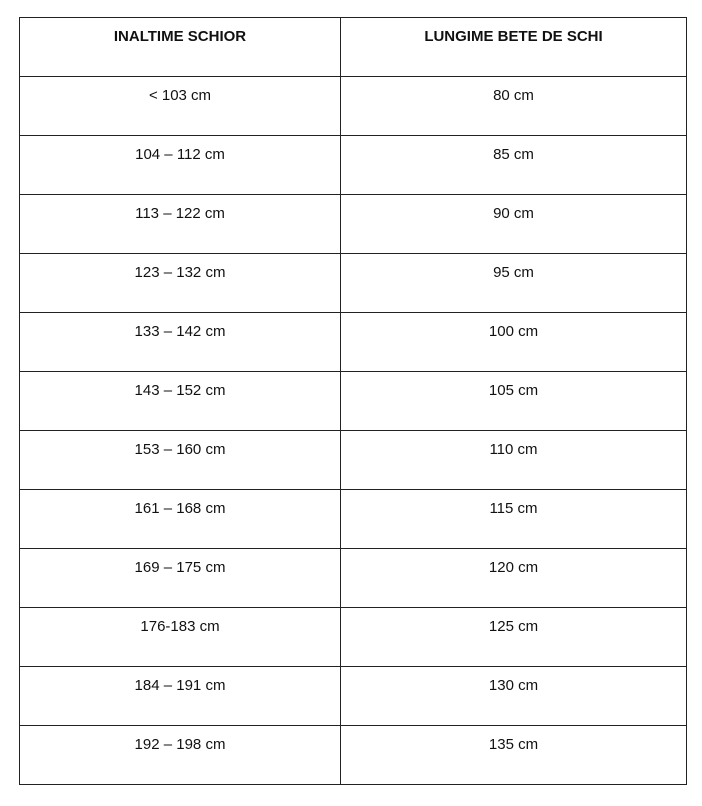 The height and width of the screenshot is (806, 702). Describe the element at coordinates (180, 47) in the screenshot. I see `header-skier-height: INALTIME SCHIOR` at that location.